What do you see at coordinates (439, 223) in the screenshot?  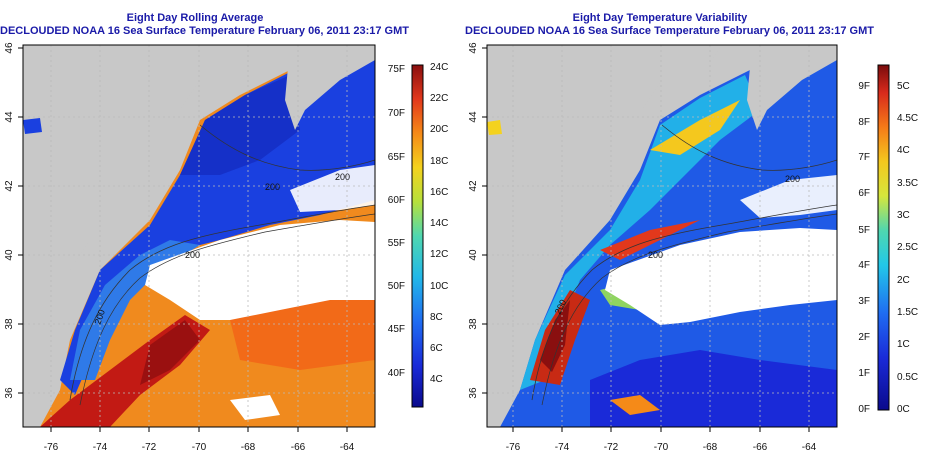 I see `left-colorbar-c-label: 14C` at bounding box center [439, 223].